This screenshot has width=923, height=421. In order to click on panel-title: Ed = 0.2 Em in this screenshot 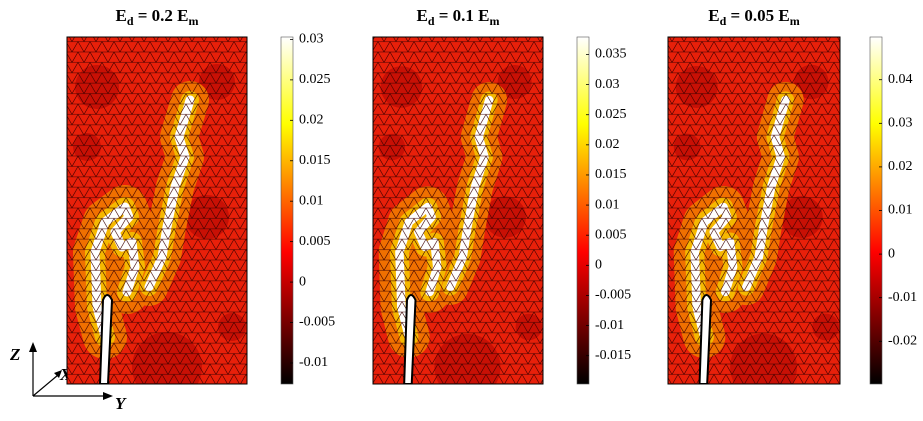, I will do `click(156, 17)`.